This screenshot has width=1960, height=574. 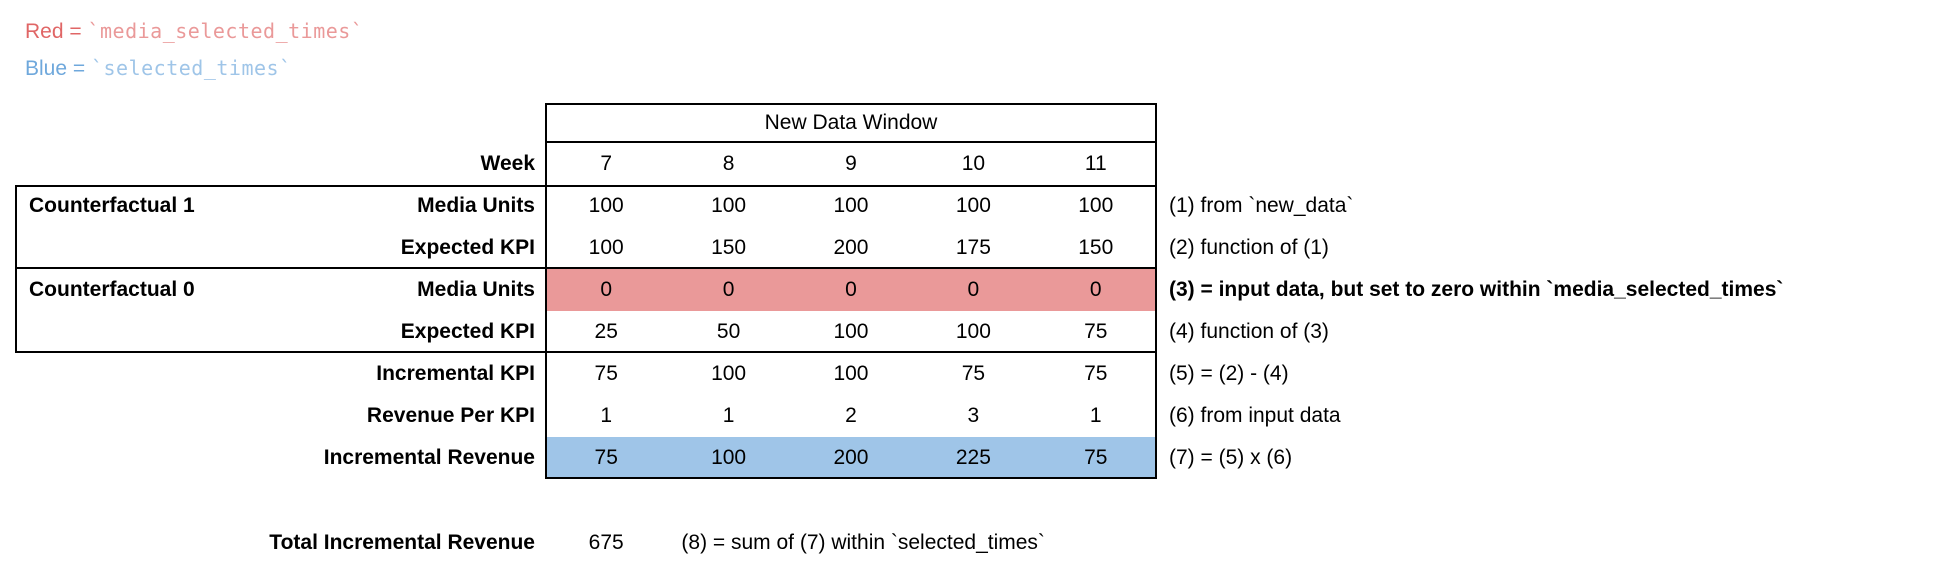 I want to click on week-label: Week, so click(x=507, y=163).